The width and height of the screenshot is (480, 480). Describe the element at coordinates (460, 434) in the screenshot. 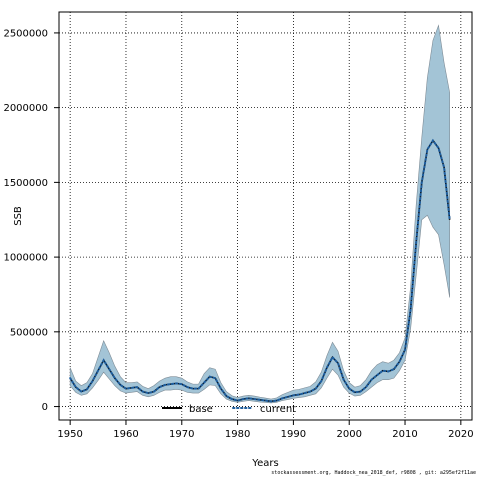

I see `x-tick-label: 2020` at that location.